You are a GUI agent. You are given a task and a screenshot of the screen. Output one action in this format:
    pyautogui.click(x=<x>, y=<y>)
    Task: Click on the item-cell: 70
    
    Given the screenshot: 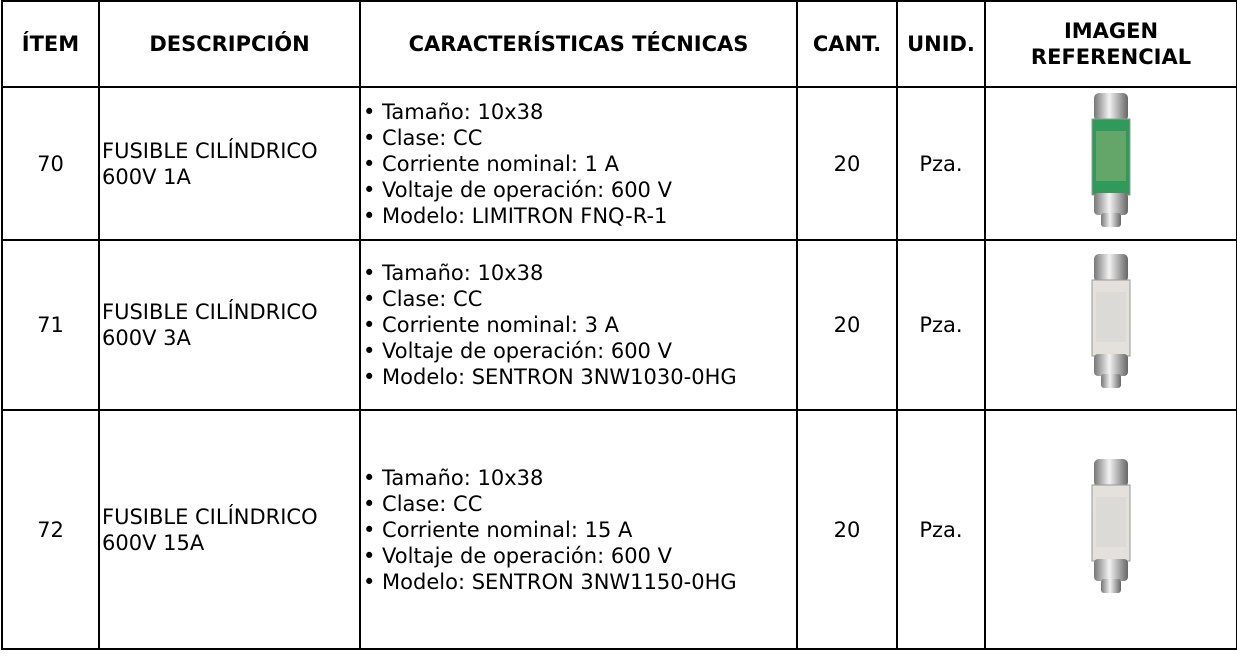 What is the action you would take?
    pyautogui.click(x=50, y=163)
    